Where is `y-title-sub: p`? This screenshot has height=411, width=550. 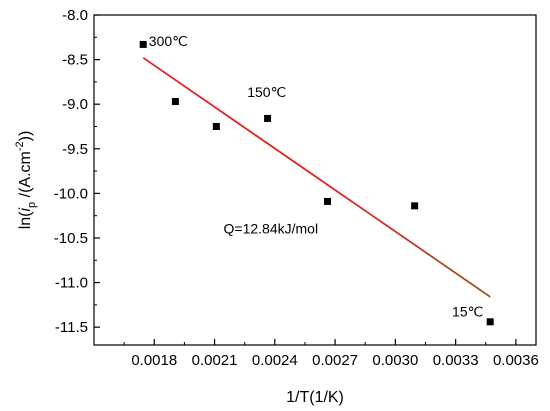 y-title-sub: p is located at coordinates (32, 205).